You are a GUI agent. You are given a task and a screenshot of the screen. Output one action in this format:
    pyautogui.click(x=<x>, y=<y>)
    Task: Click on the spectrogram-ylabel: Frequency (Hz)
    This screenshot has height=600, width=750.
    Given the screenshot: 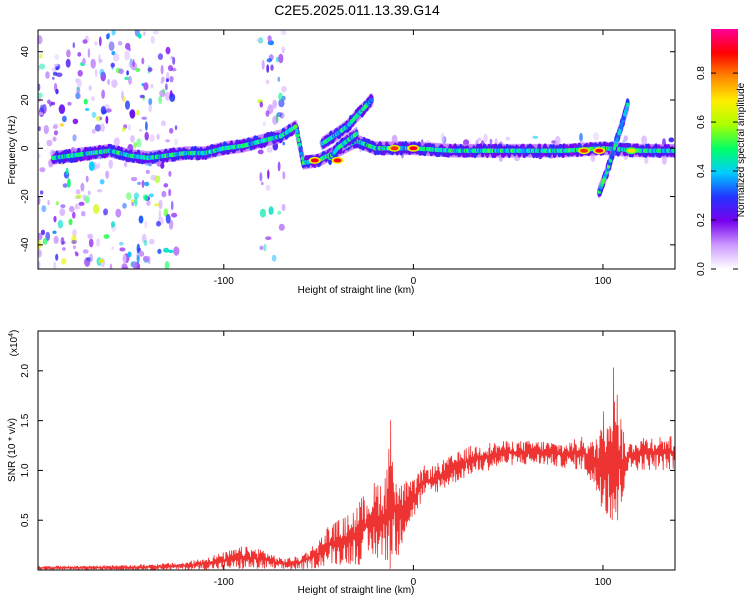 What is the action you would take?
    pyautogui.click(x=12, y=150)
    